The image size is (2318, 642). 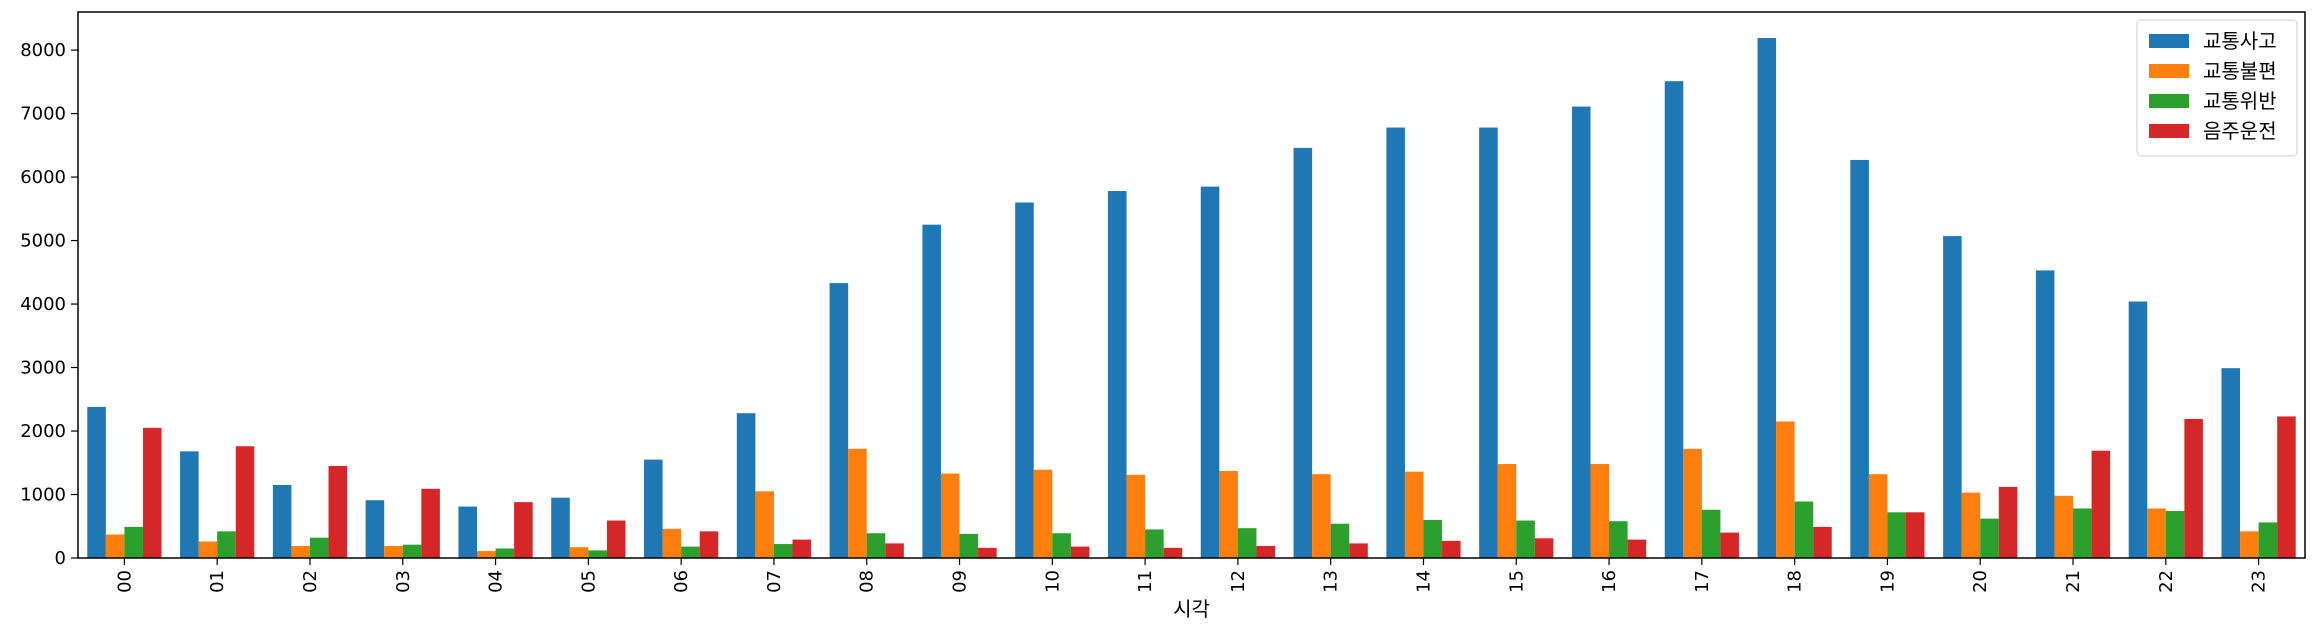 What do you see at coordinates (1702, 581) in the screenshot?
I see `x-tick-label: 17` at bounding box center [1702, 581].